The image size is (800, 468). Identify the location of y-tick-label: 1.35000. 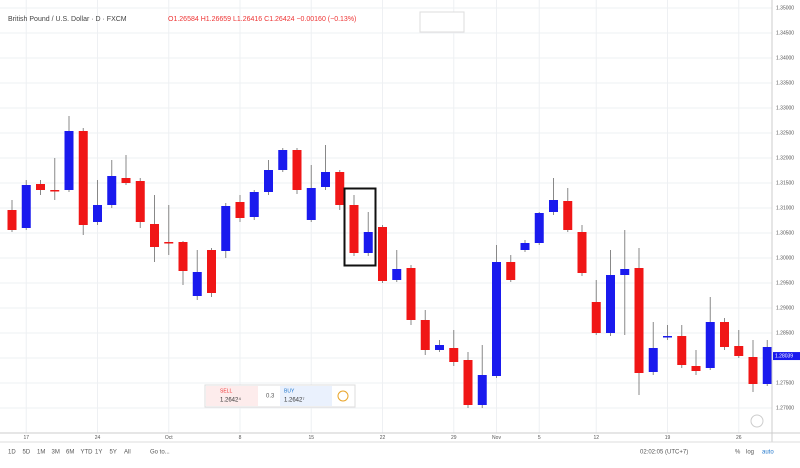
(785, 8).